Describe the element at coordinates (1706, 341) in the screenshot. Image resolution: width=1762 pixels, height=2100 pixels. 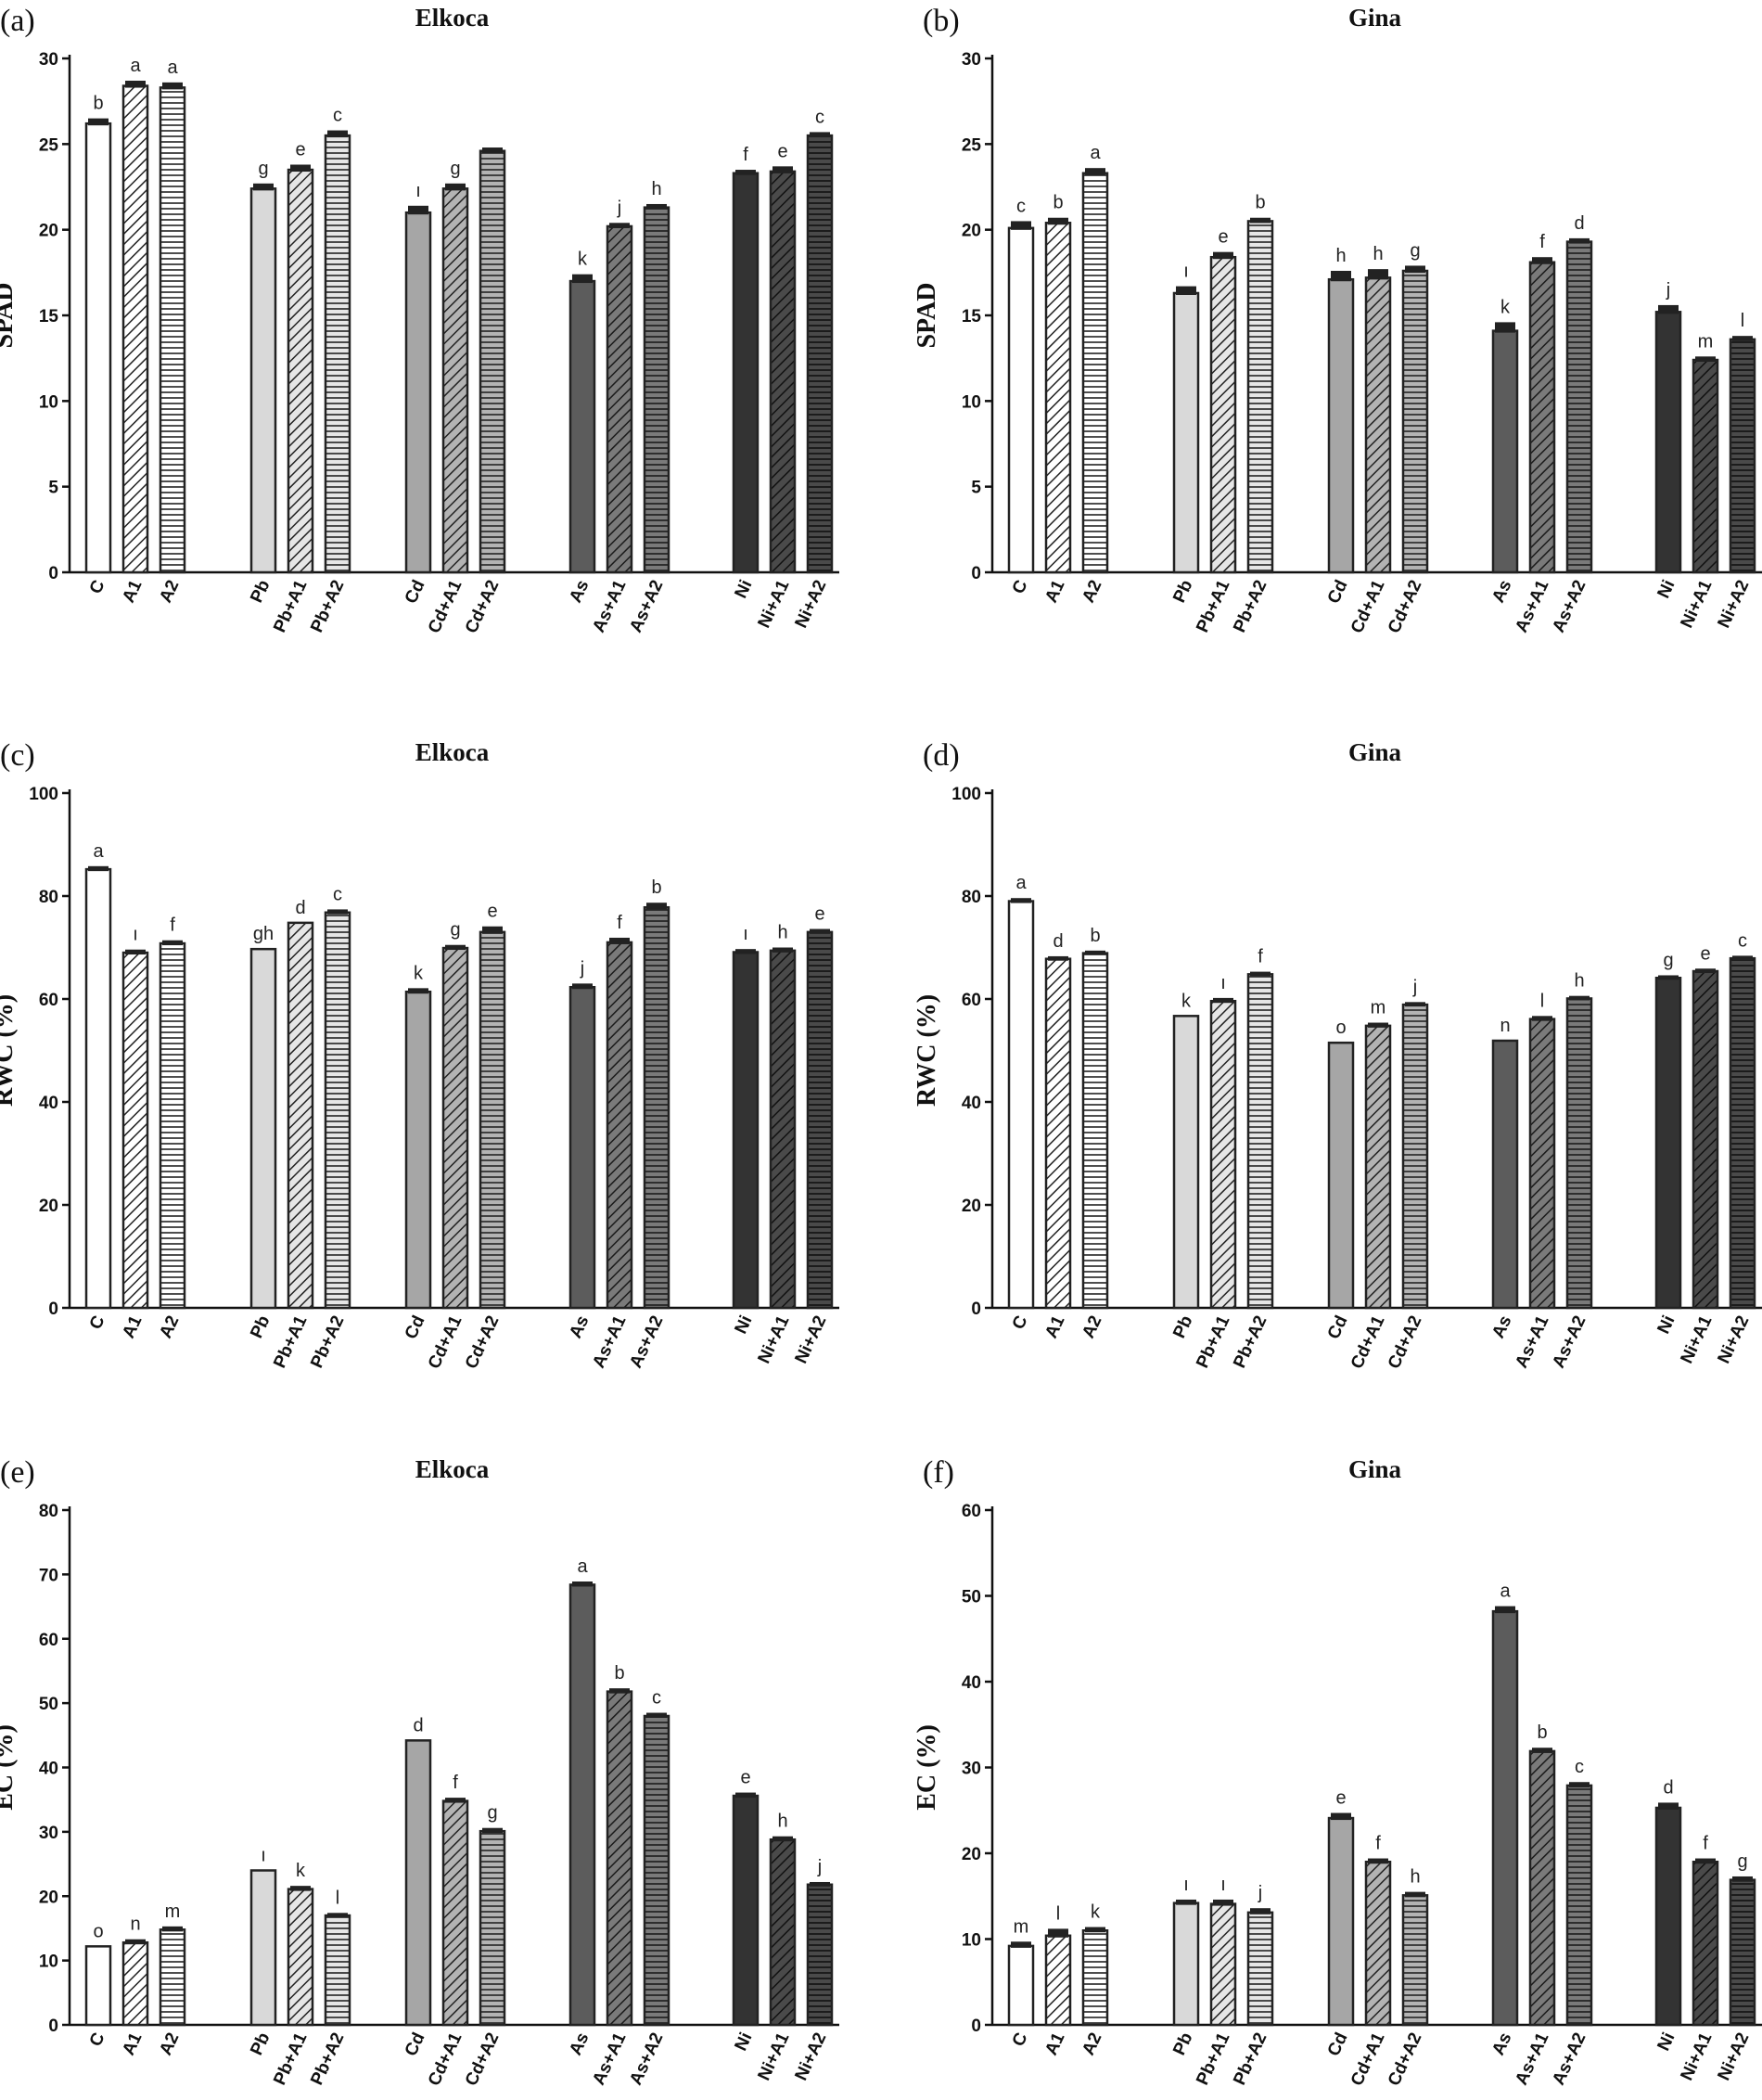
I see `significance-letter-ni-a1: m` at that location.